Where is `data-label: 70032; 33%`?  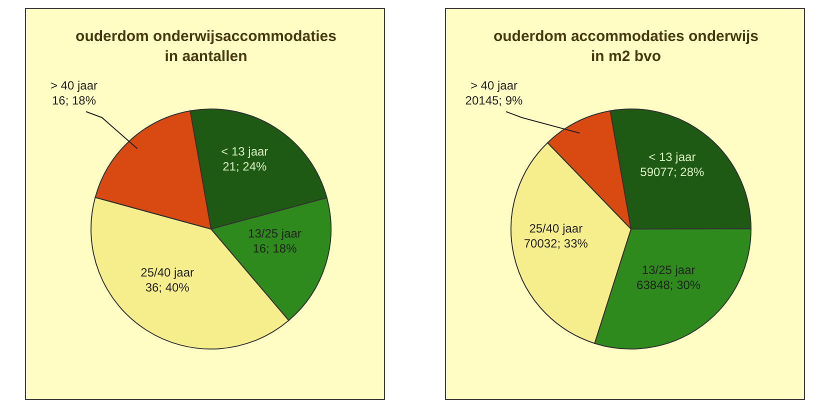
data-label: 70032; 33% is located at coordinates (556, 243).